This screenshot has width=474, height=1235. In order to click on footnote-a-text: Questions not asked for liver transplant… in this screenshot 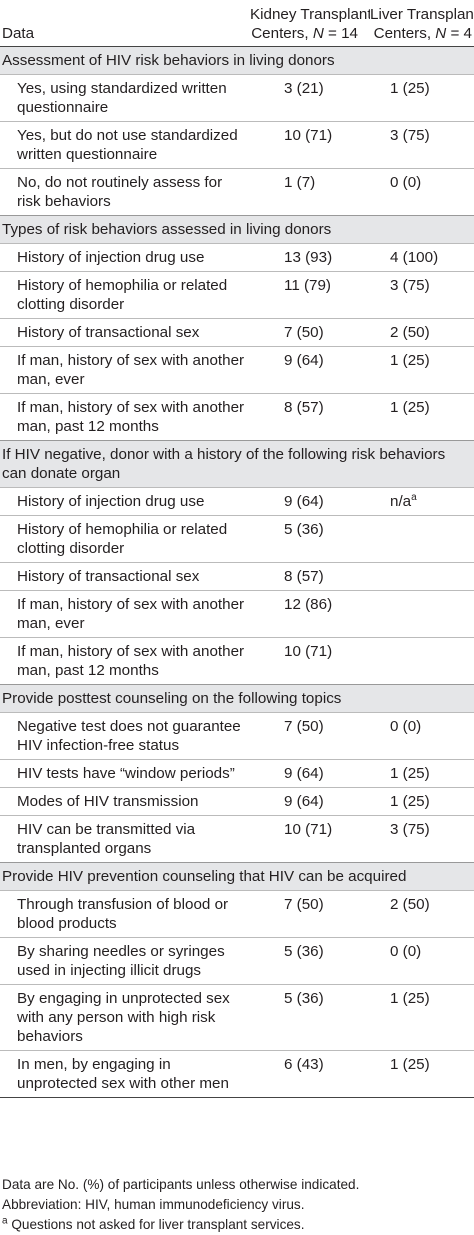, I will do `click(156, 1224)`.